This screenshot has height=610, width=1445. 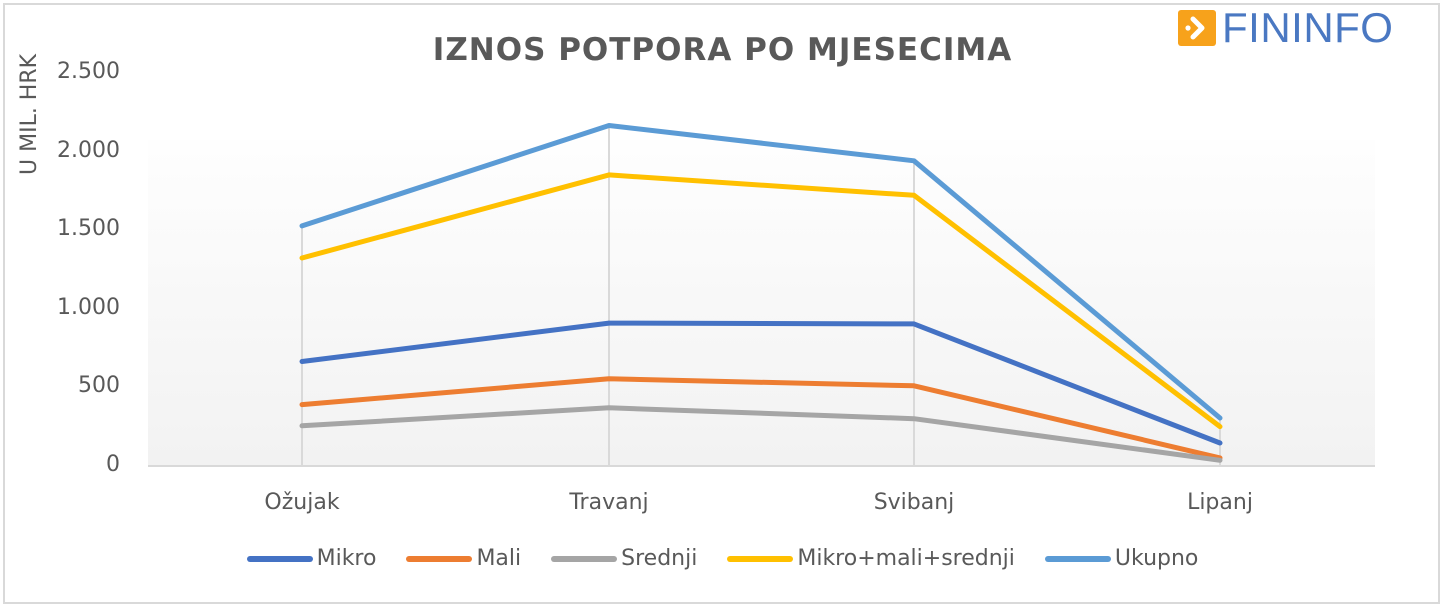 I want to click on fininfo-logo: FININFO, so click(x=1286, y=27).